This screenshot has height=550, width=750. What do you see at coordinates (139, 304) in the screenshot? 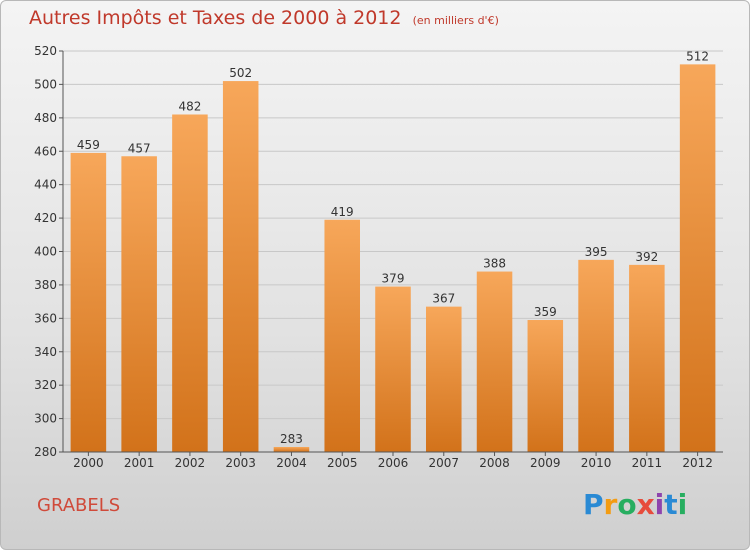
I see `bar-2001` at bounding box center [139, 304].